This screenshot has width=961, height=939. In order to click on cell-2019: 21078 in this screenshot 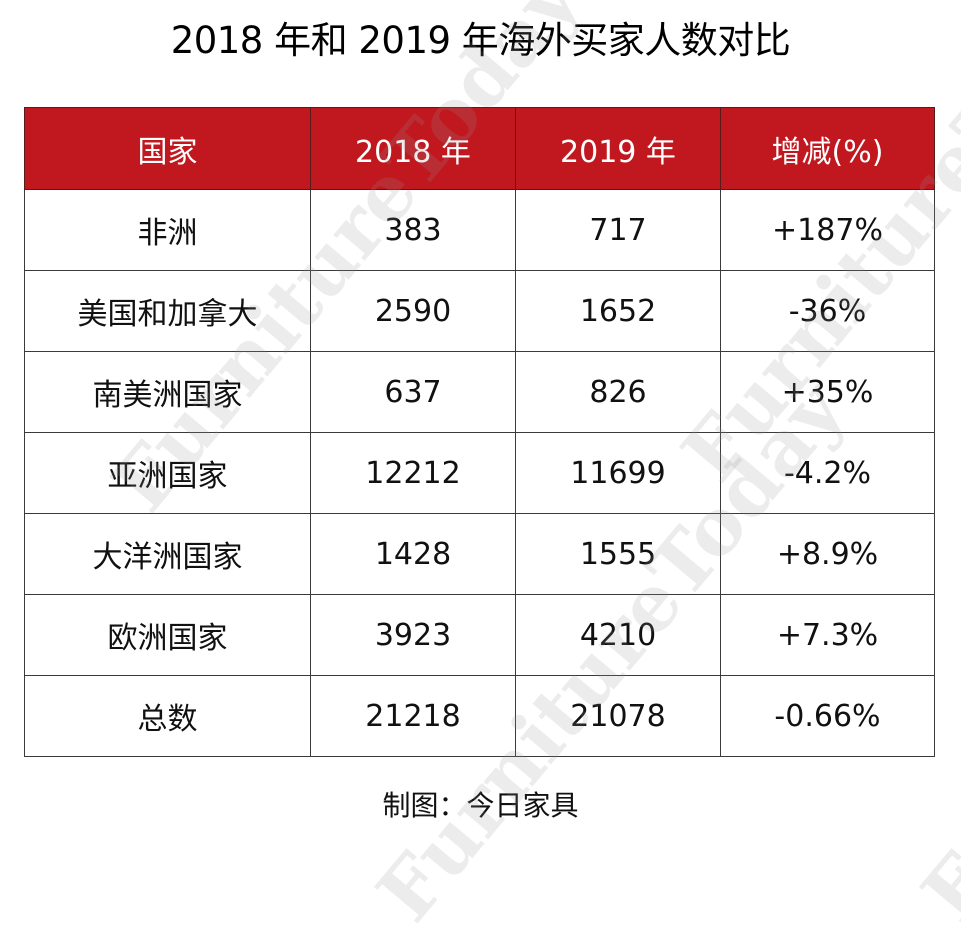, I will do `click(618, 716)`.